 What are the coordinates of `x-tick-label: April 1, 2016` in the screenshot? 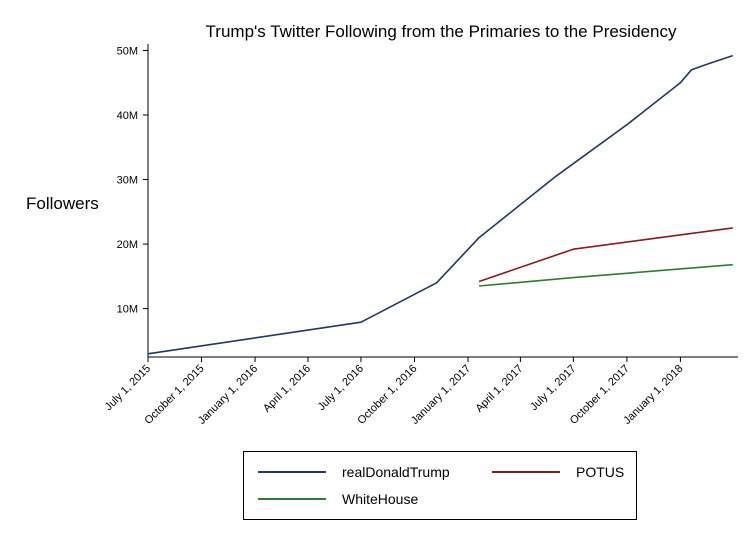 It's located at (287, 389).